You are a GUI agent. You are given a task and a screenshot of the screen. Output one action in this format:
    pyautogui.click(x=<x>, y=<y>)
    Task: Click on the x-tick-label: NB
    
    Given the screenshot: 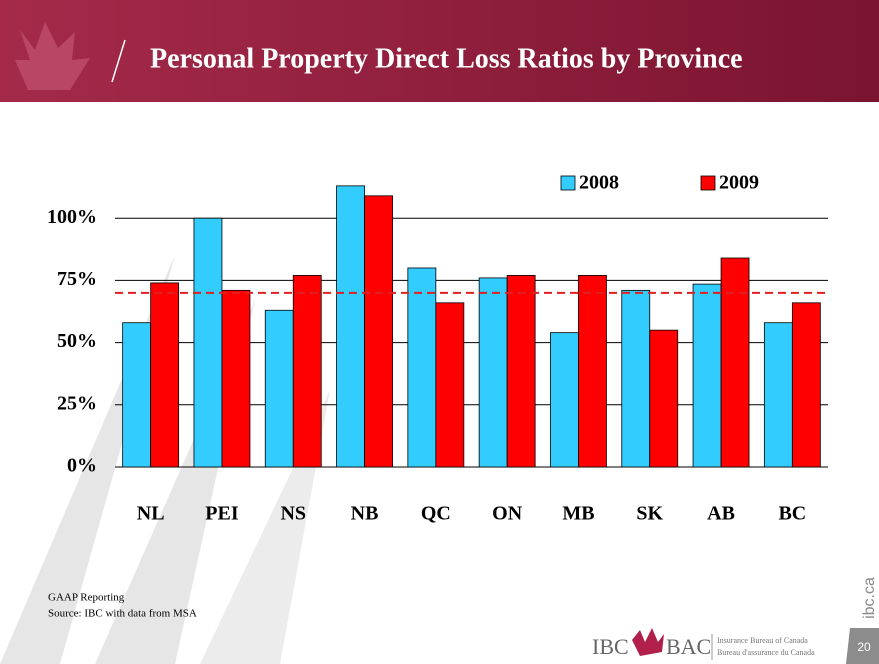 What is the action you would take?
    pyautogui.click(x=365, y=514)
    